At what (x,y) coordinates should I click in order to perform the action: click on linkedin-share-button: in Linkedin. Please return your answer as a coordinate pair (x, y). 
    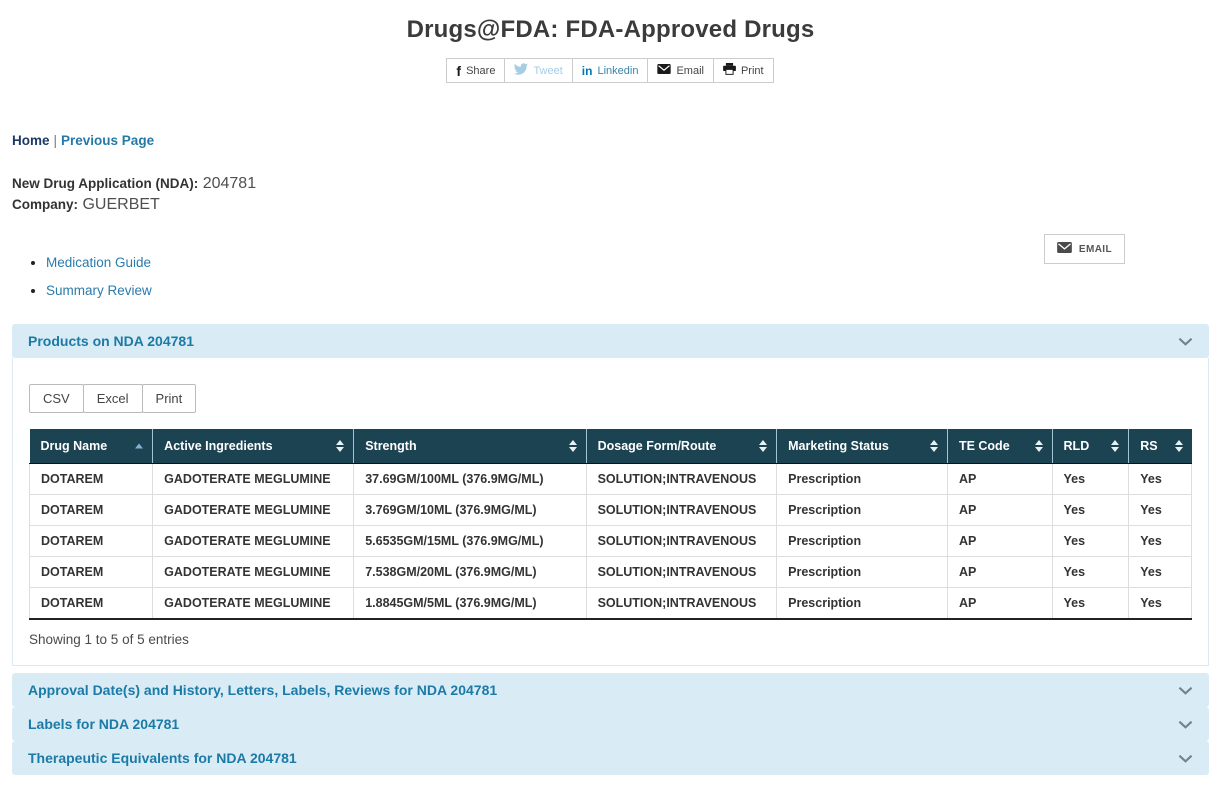
    Looking at the image, I should click on (610, 70).